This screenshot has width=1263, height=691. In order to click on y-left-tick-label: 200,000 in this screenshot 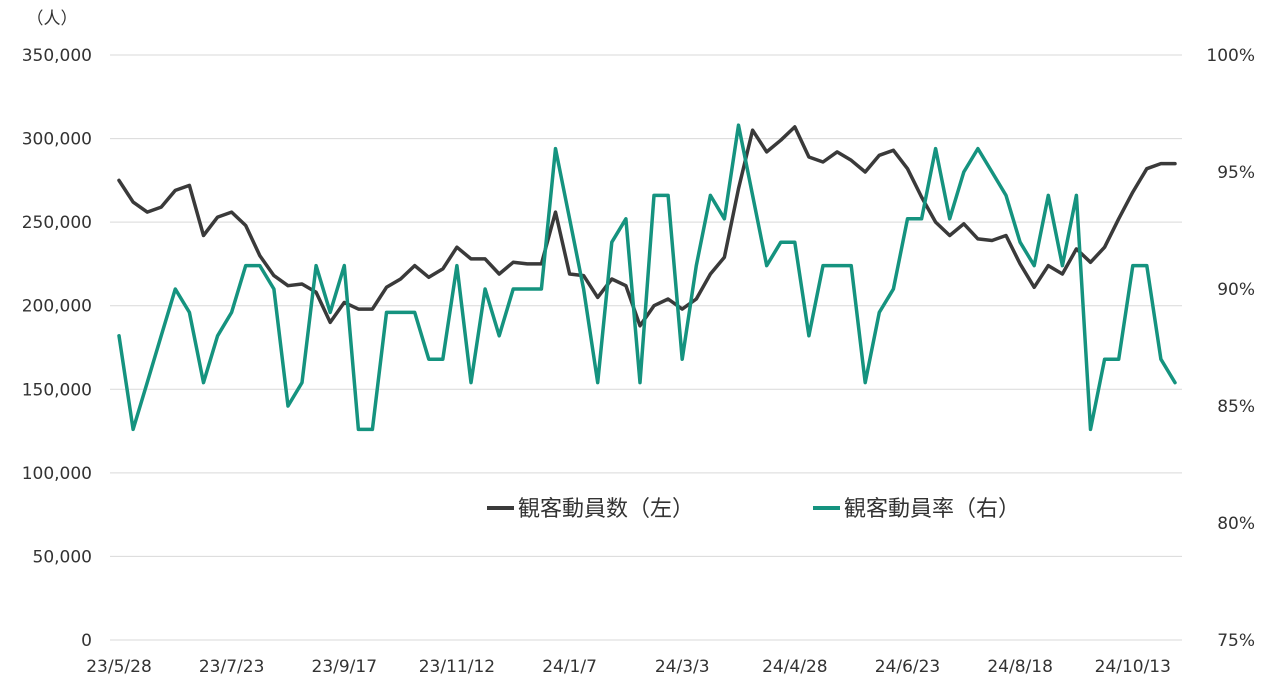, I will do `click(57, 307)`.